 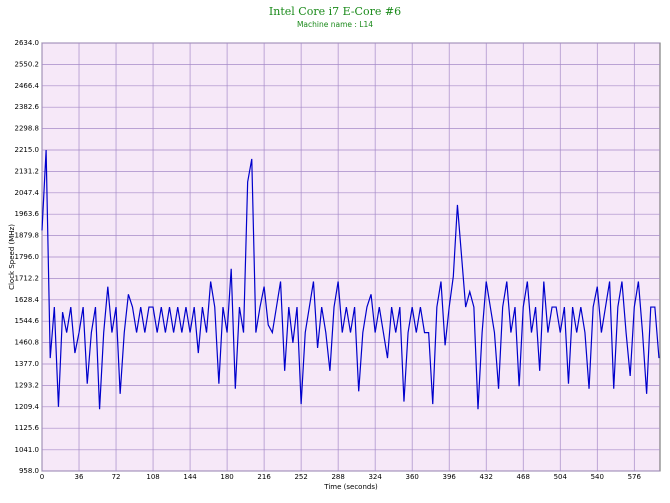 What do you see at coordinates (635, 477) in the screenshot?
I see `x-tick-label: 576` at bounding box center [635, 477].